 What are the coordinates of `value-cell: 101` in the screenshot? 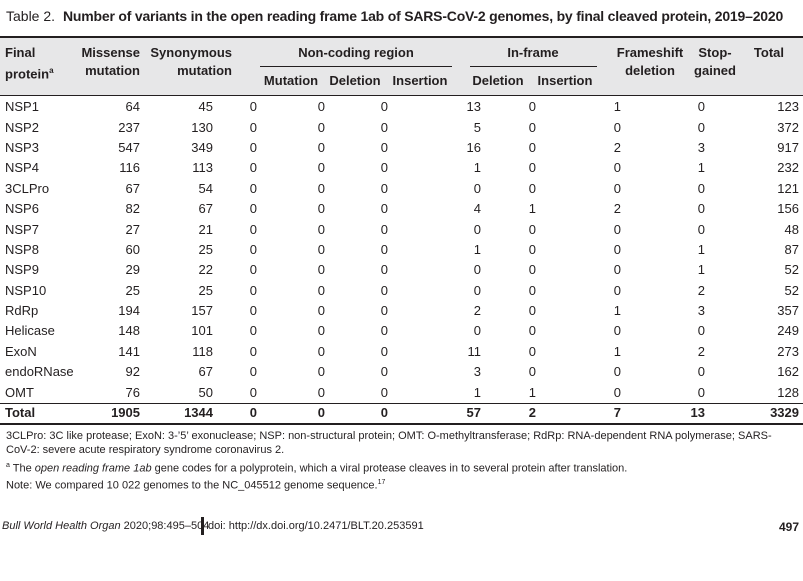 It's located at (202, 331).